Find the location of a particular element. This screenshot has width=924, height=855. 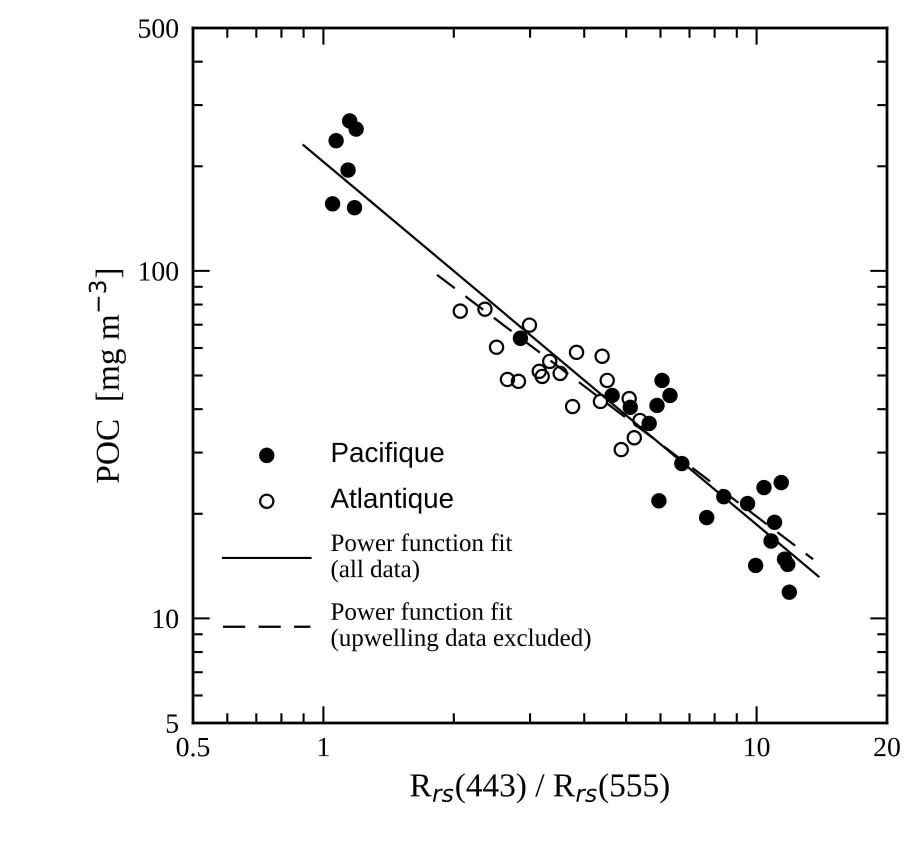

x-tick-label: 0.5 is located at coordinates (193, 747).